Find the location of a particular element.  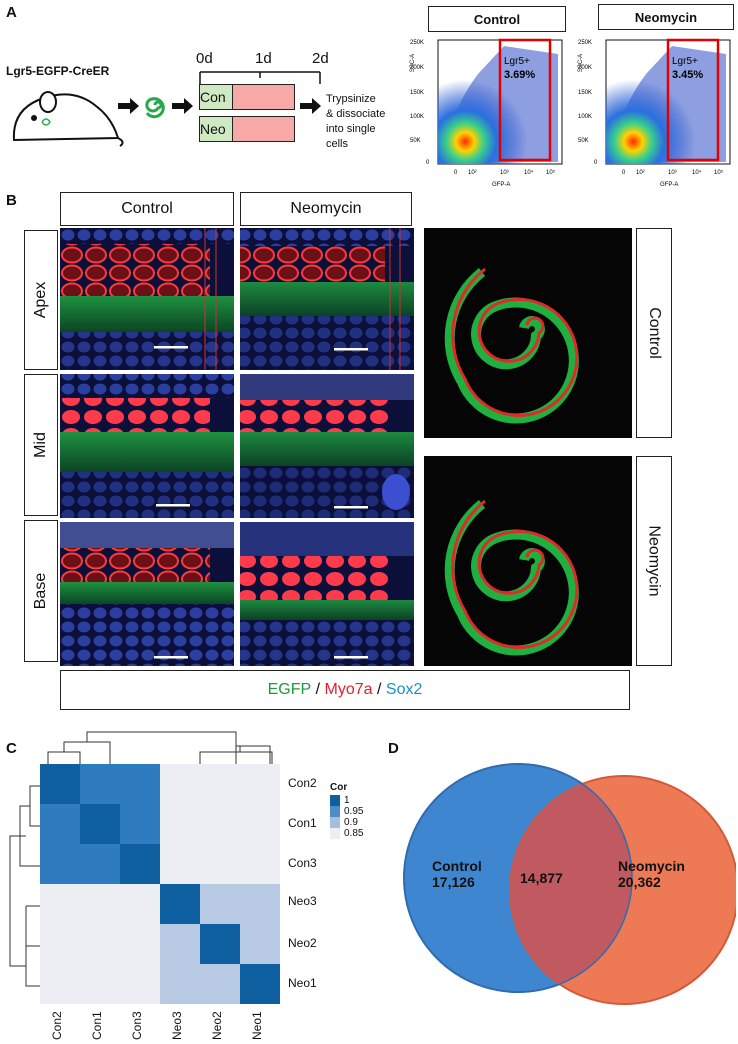

col-label: Neo1 is located at coordinates (257, 1025).